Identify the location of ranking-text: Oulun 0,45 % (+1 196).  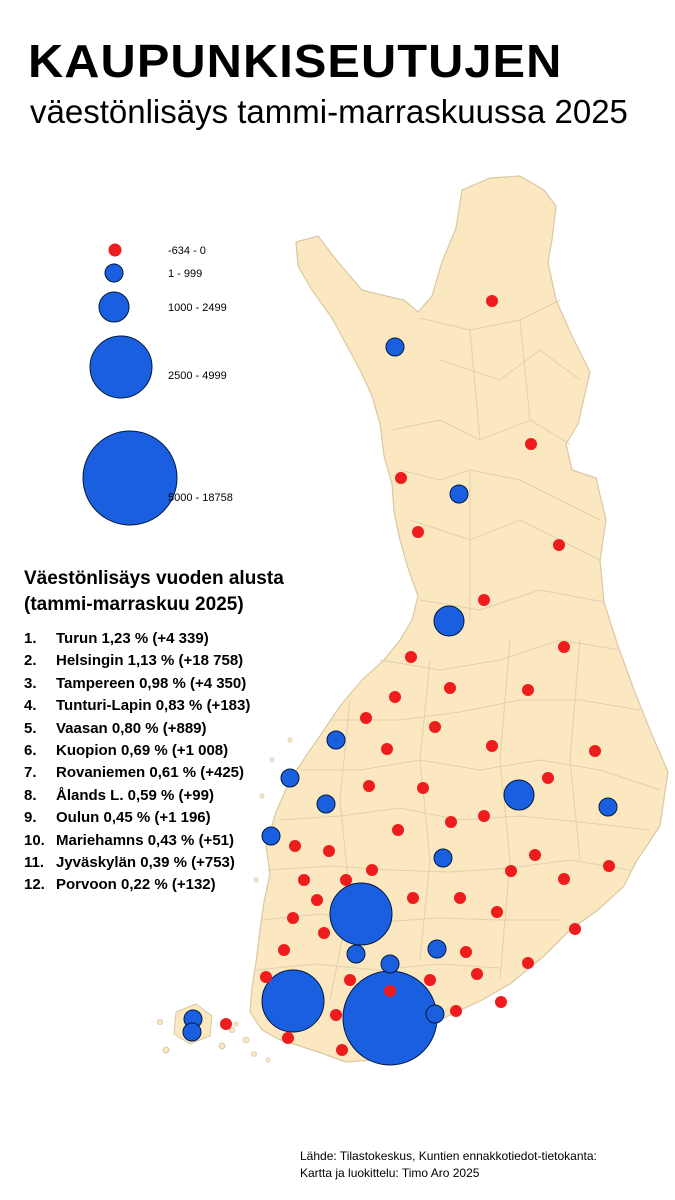
(133, 818).